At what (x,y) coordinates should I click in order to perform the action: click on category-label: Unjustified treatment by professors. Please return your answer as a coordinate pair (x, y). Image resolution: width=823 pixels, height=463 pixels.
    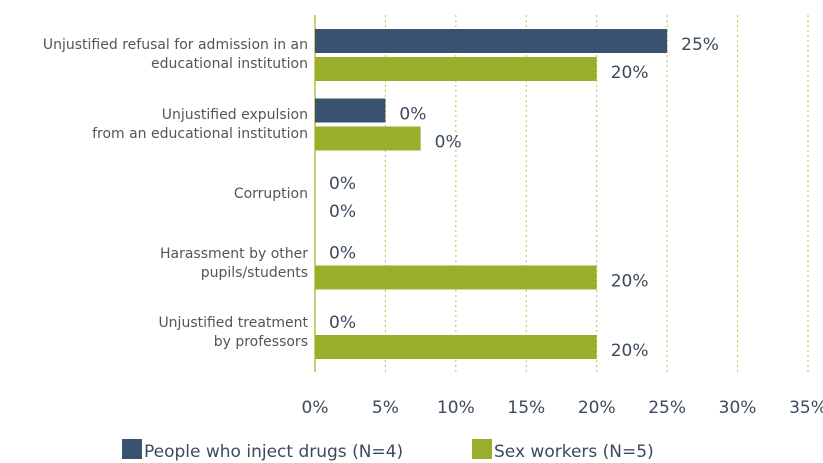
    Looking at the image, I should click on (233, 332).